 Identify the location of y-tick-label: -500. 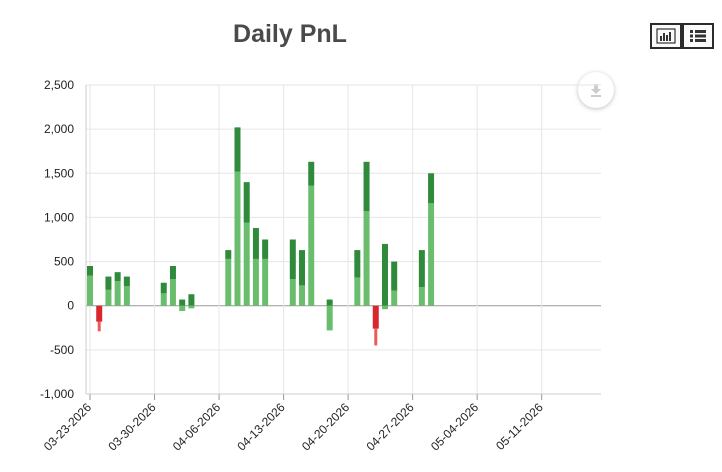
(62, 350).